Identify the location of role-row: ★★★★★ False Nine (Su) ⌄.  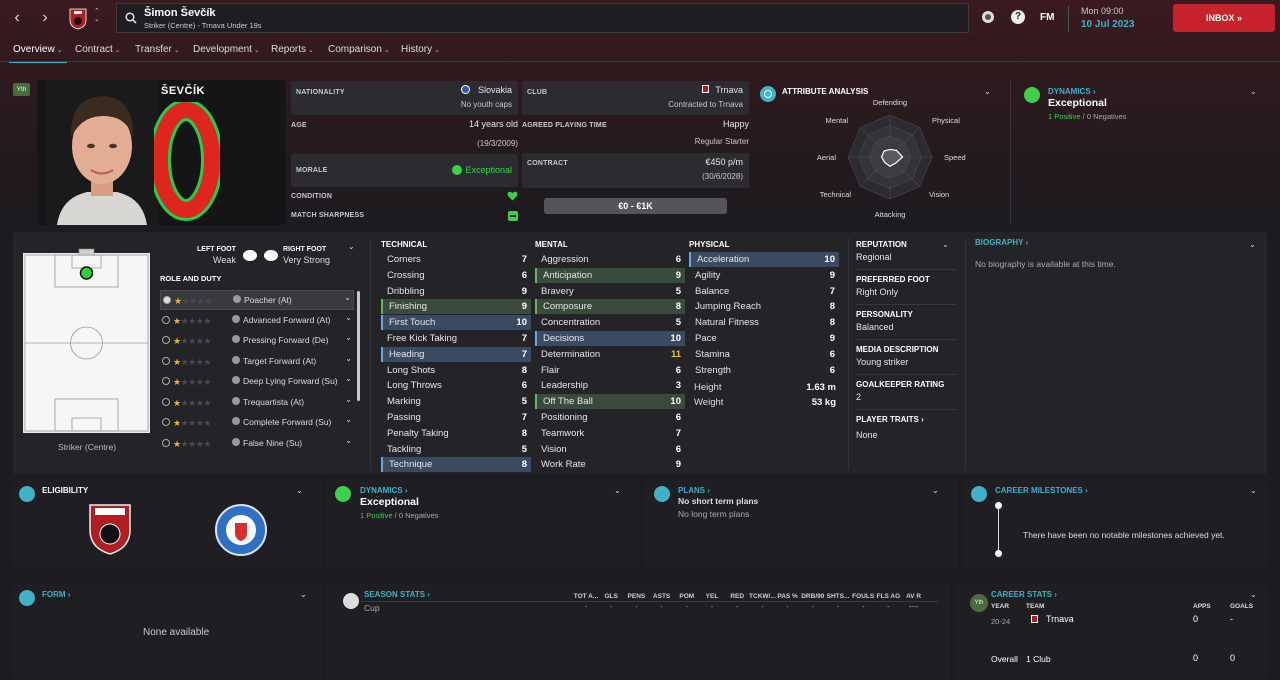
(257, 444).